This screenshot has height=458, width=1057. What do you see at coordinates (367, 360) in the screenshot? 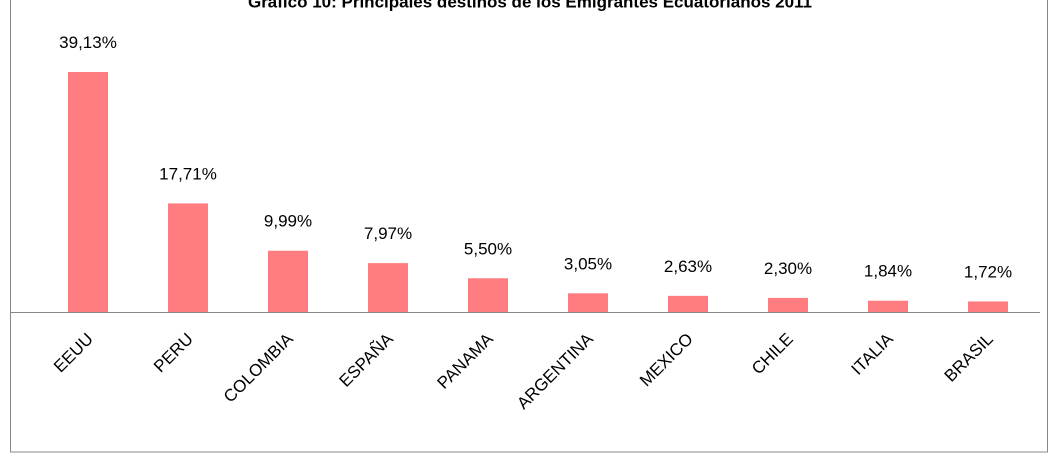
I see `x-tick-label: ESPAÑA` at bounding box center [367, 360].